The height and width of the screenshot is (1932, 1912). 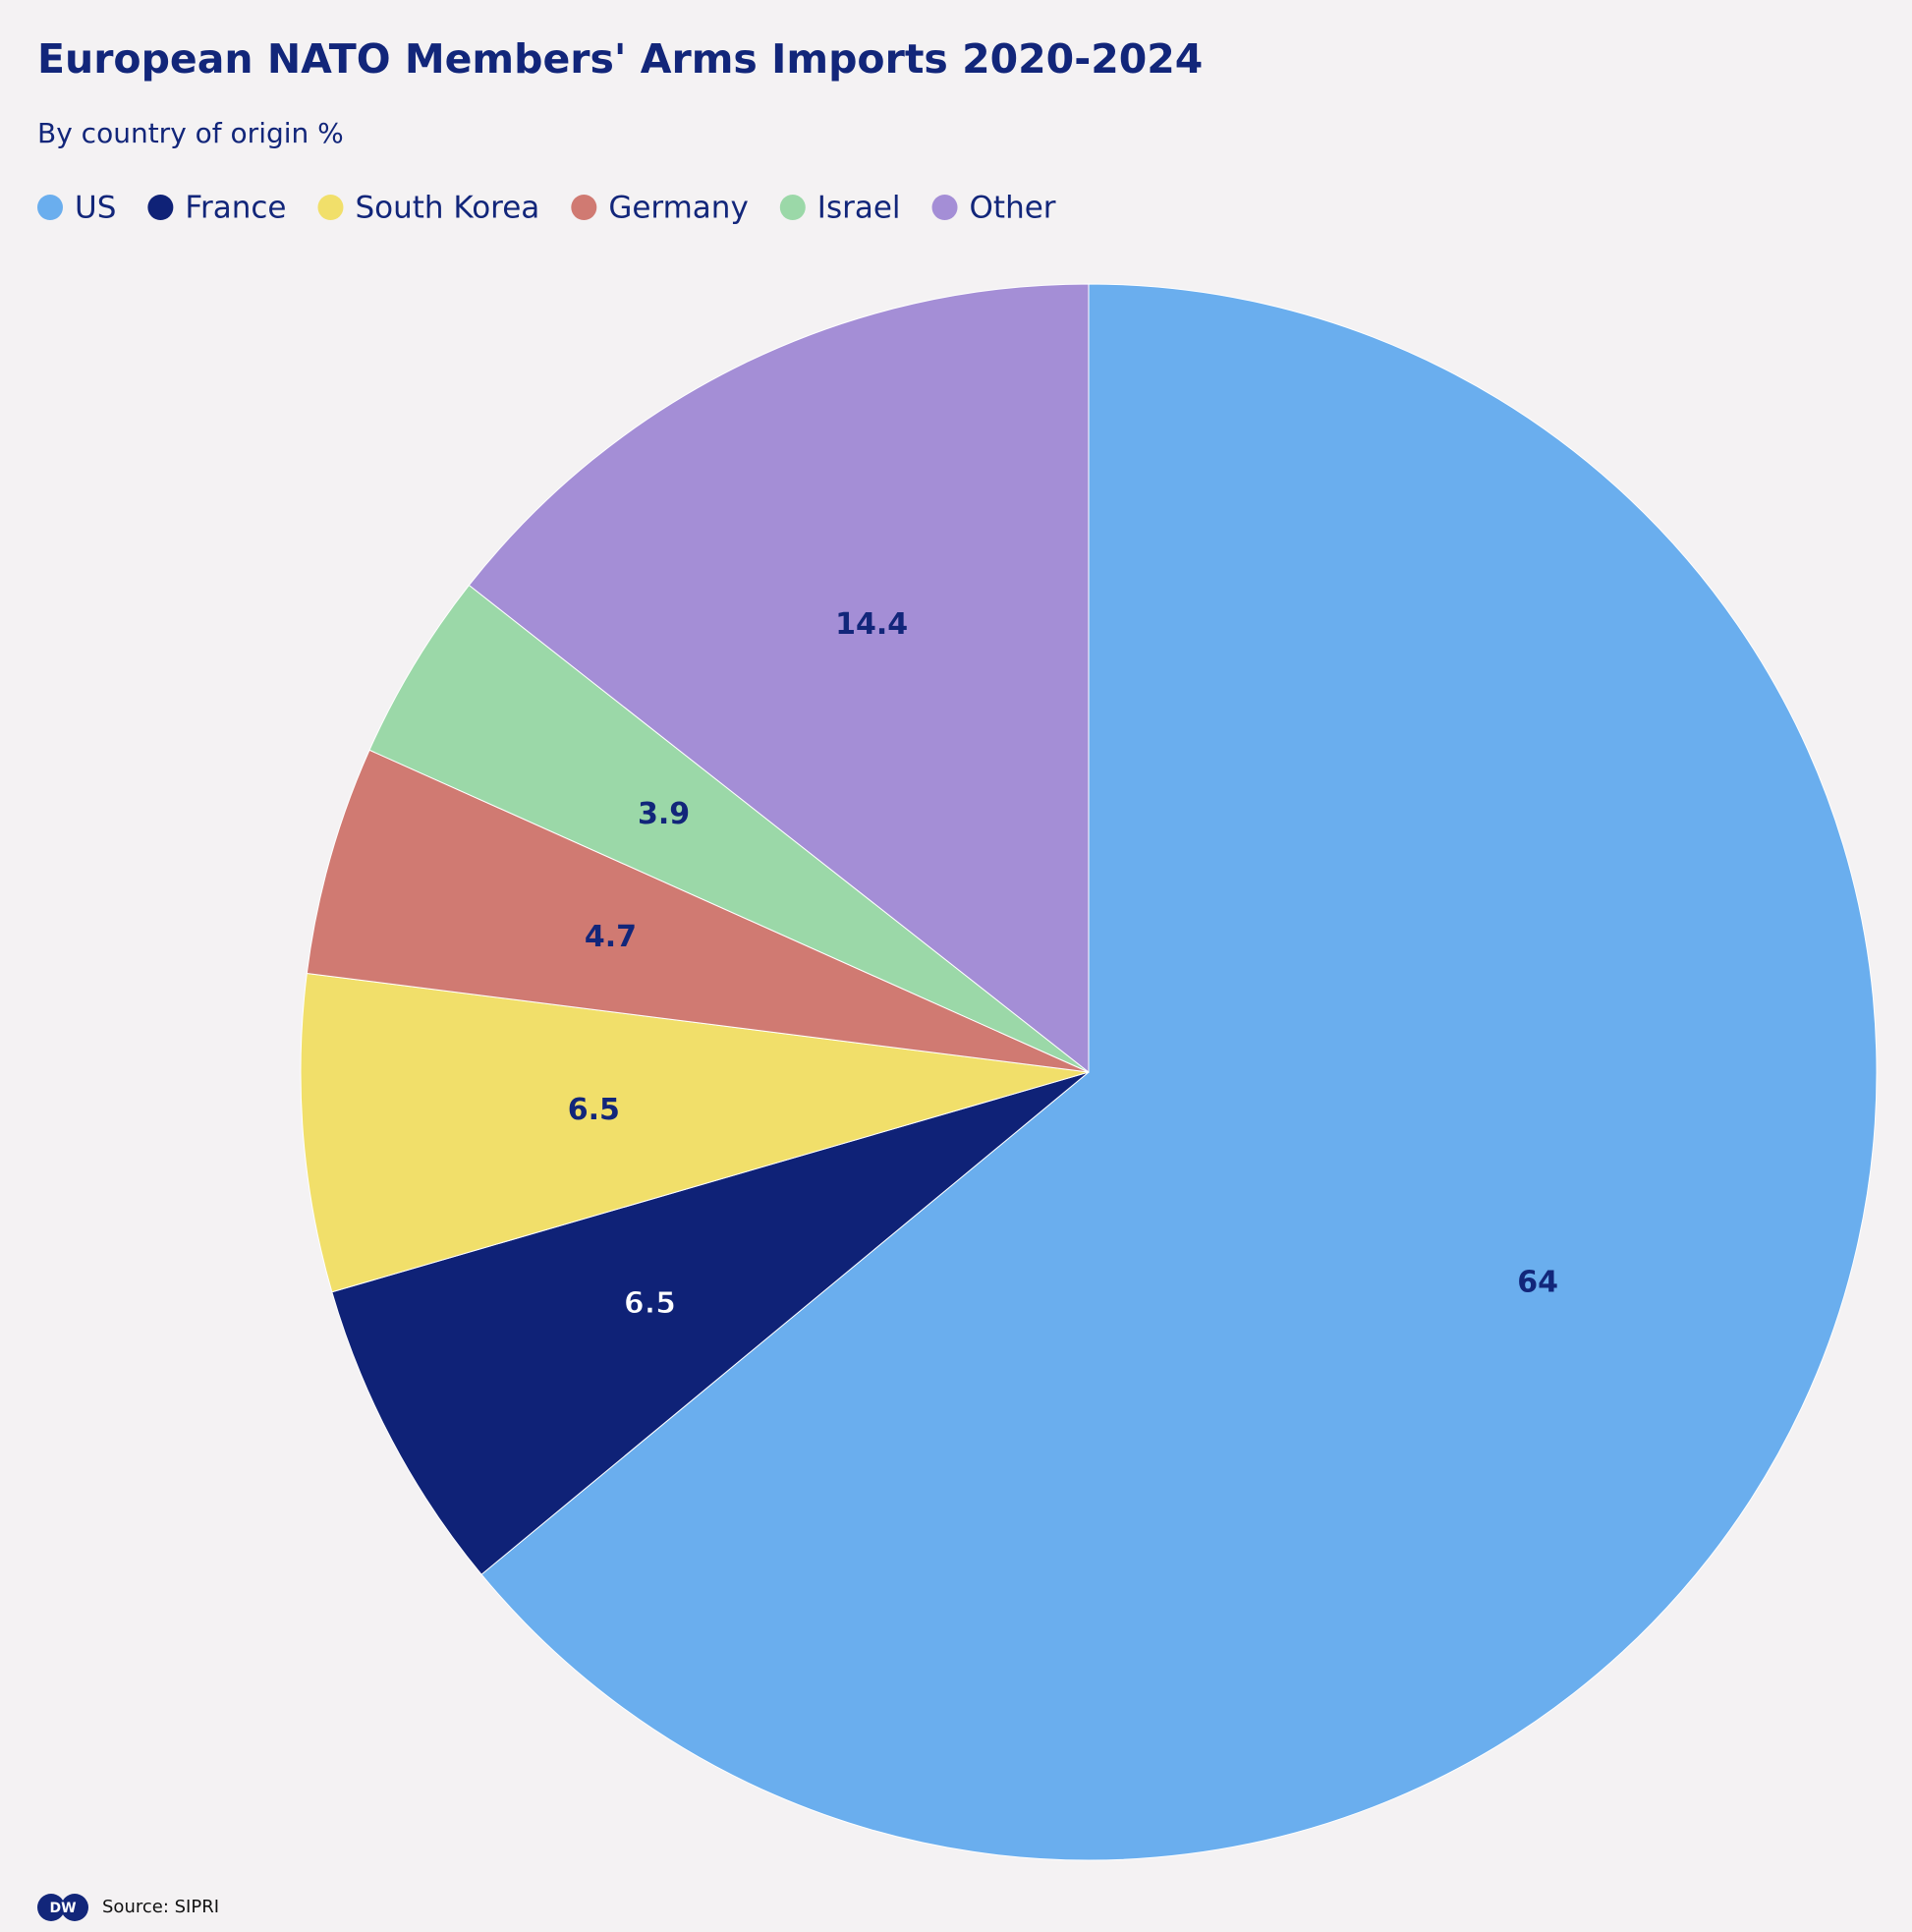 I want to click on data-label: 64, so click(x=1537, y=1283).